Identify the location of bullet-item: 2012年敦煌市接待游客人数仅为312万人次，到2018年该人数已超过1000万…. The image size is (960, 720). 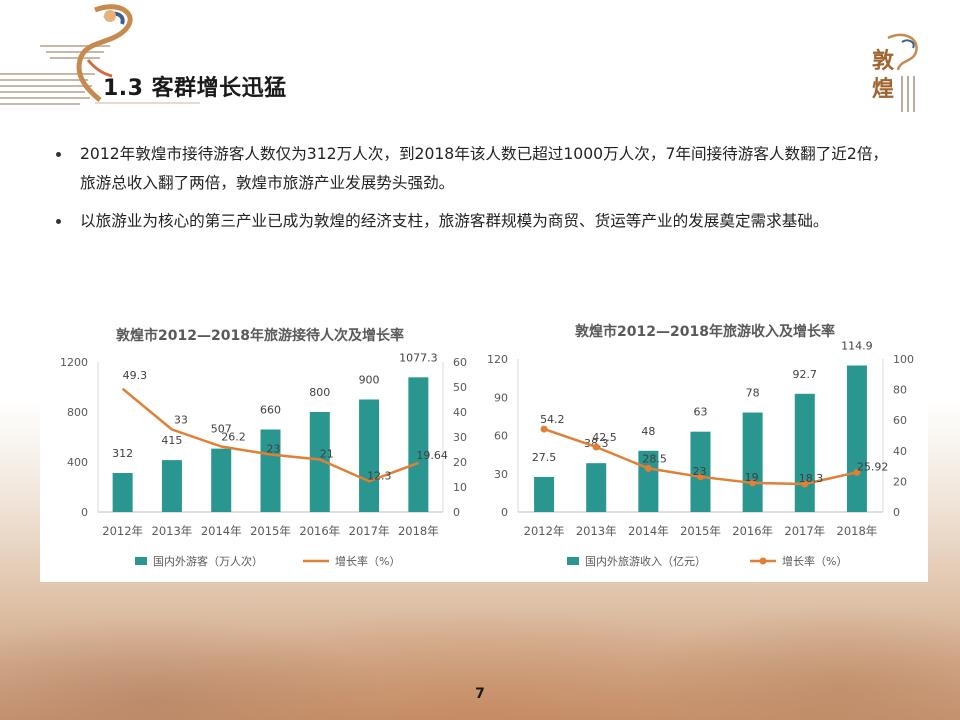
(477, 169).